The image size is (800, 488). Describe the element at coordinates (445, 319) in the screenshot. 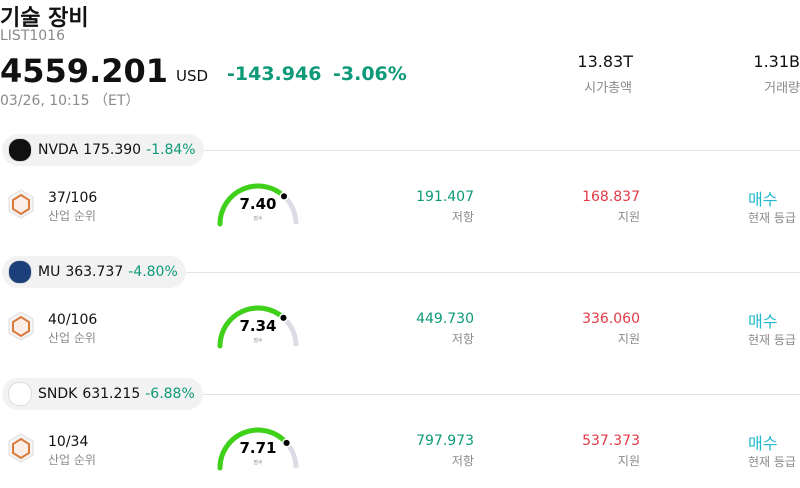

I see `resistance: 449.730` at that location.